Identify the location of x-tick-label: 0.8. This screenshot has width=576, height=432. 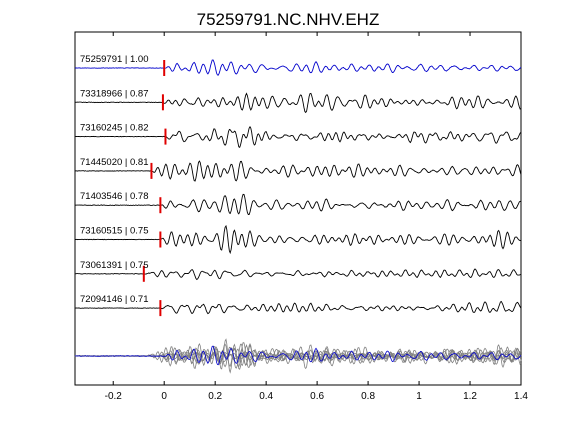
(368, 396).